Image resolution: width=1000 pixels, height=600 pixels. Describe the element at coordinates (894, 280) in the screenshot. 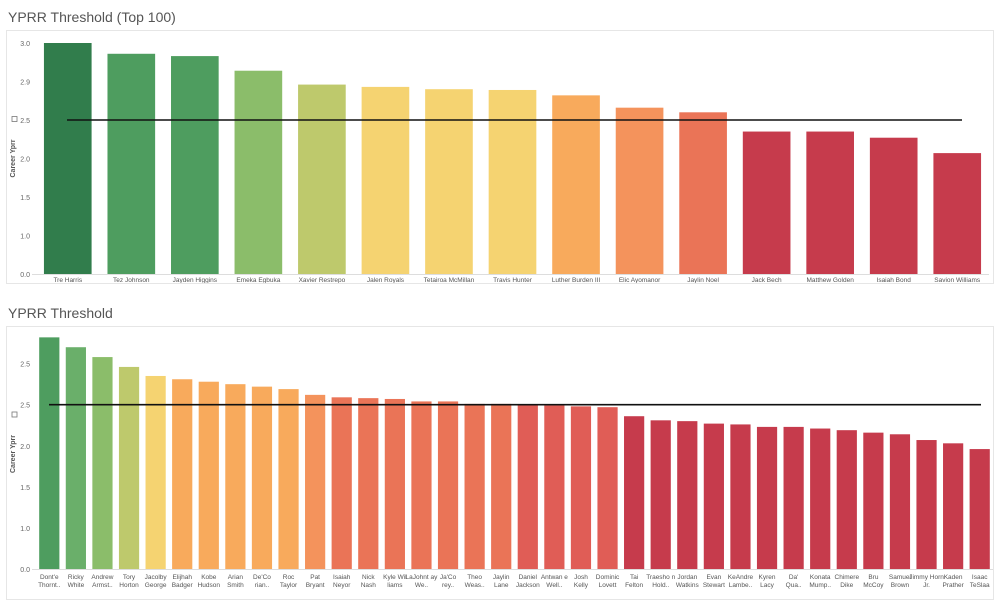

I see `x-tick-label: Isaiah Bond` at that location.